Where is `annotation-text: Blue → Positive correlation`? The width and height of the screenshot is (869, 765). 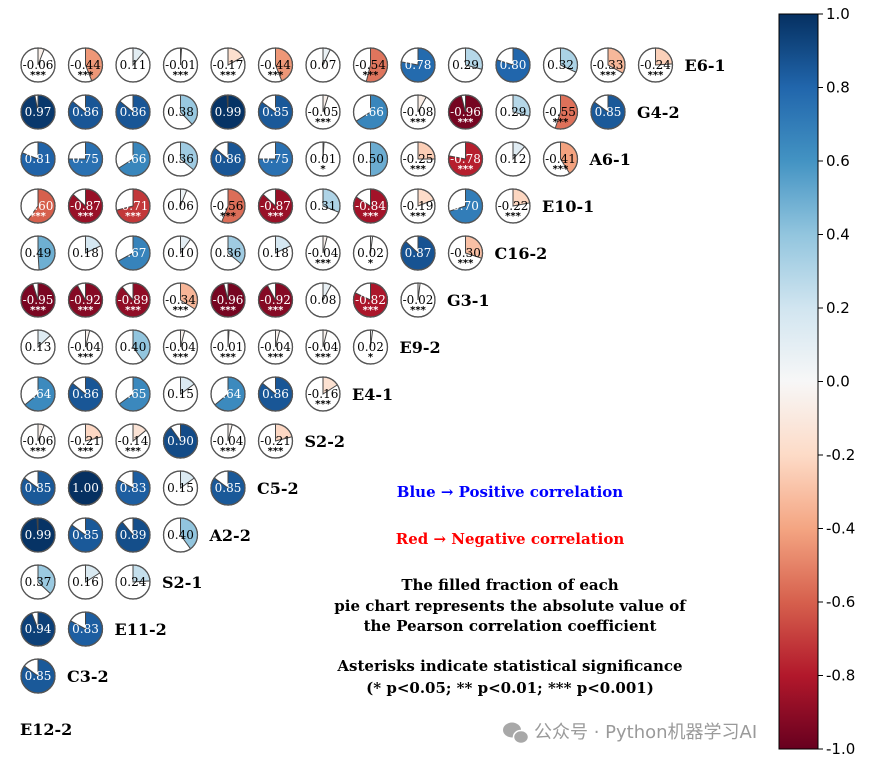 annotation-text: Blue → Positive correlation is located at coordinates (510, 492).